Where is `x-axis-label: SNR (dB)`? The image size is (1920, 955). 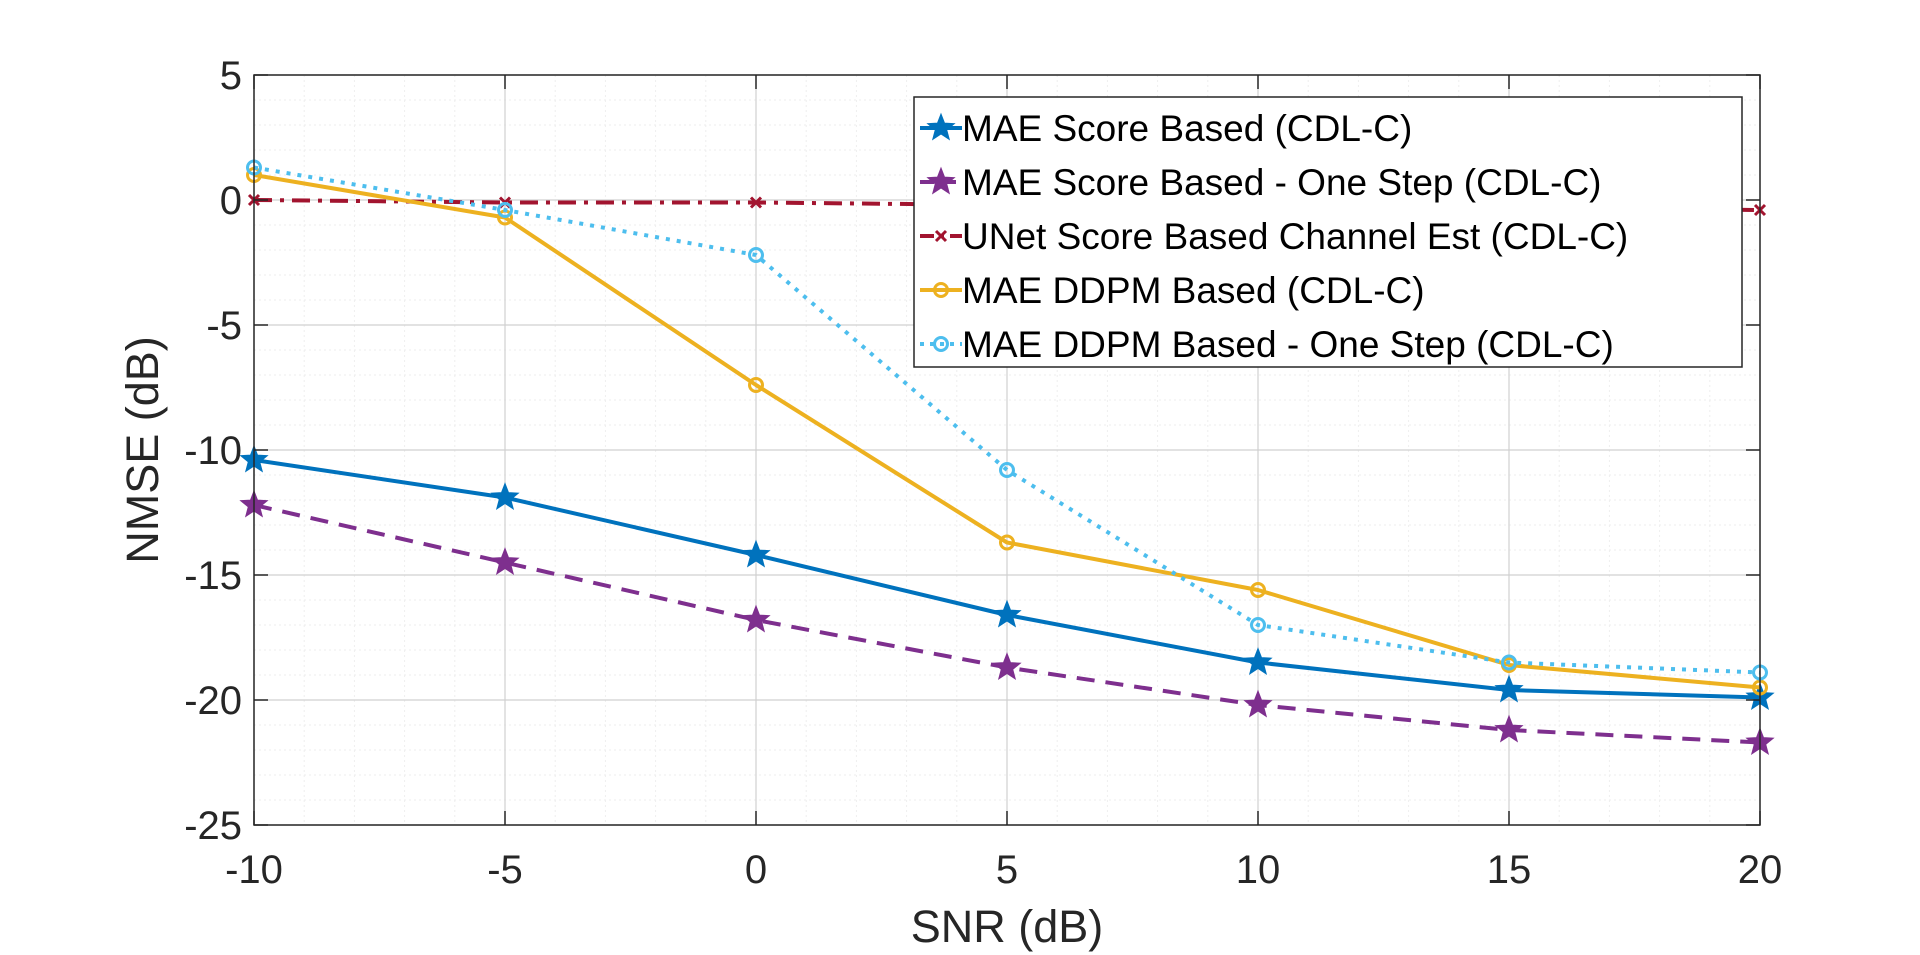 x-axis-label: SNR (dB) is located at coordinates (1007, 926).